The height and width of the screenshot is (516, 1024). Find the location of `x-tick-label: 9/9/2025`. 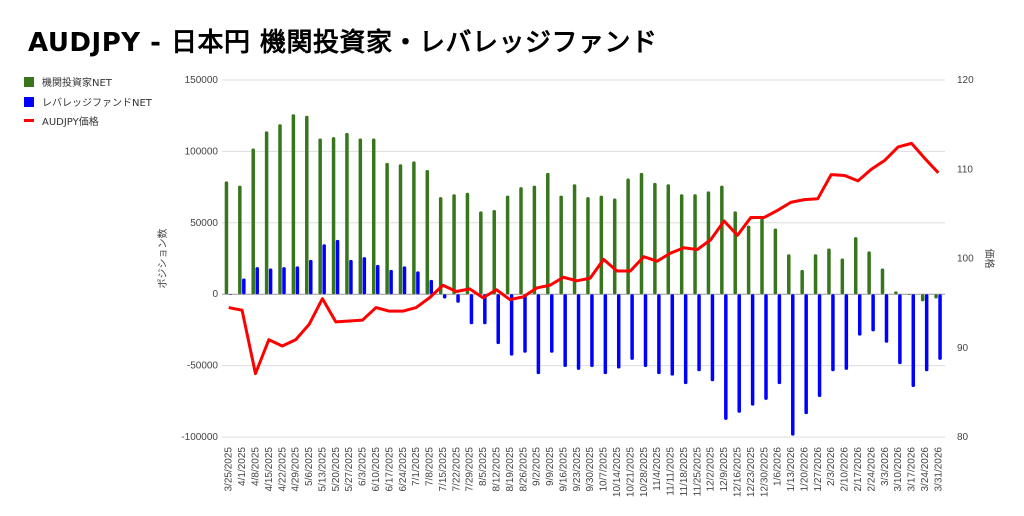

x-tick-label: 9/9/2025 is located at coordinates (550, 466).